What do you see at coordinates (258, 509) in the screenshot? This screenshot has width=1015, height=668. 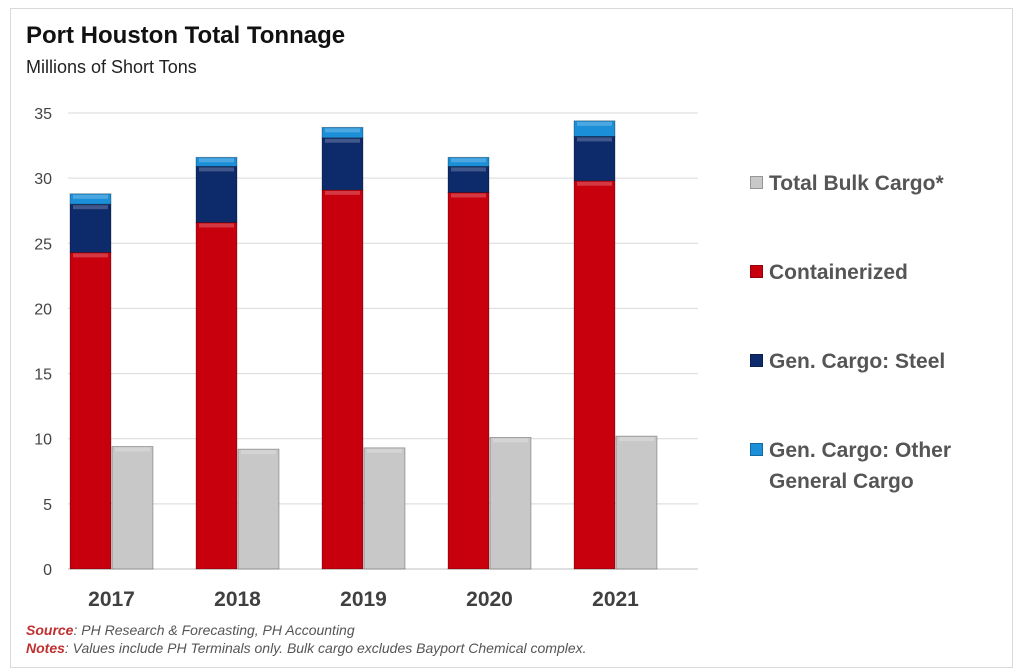 I see `bar-2018-bulk` at bounding box center [258, 509].